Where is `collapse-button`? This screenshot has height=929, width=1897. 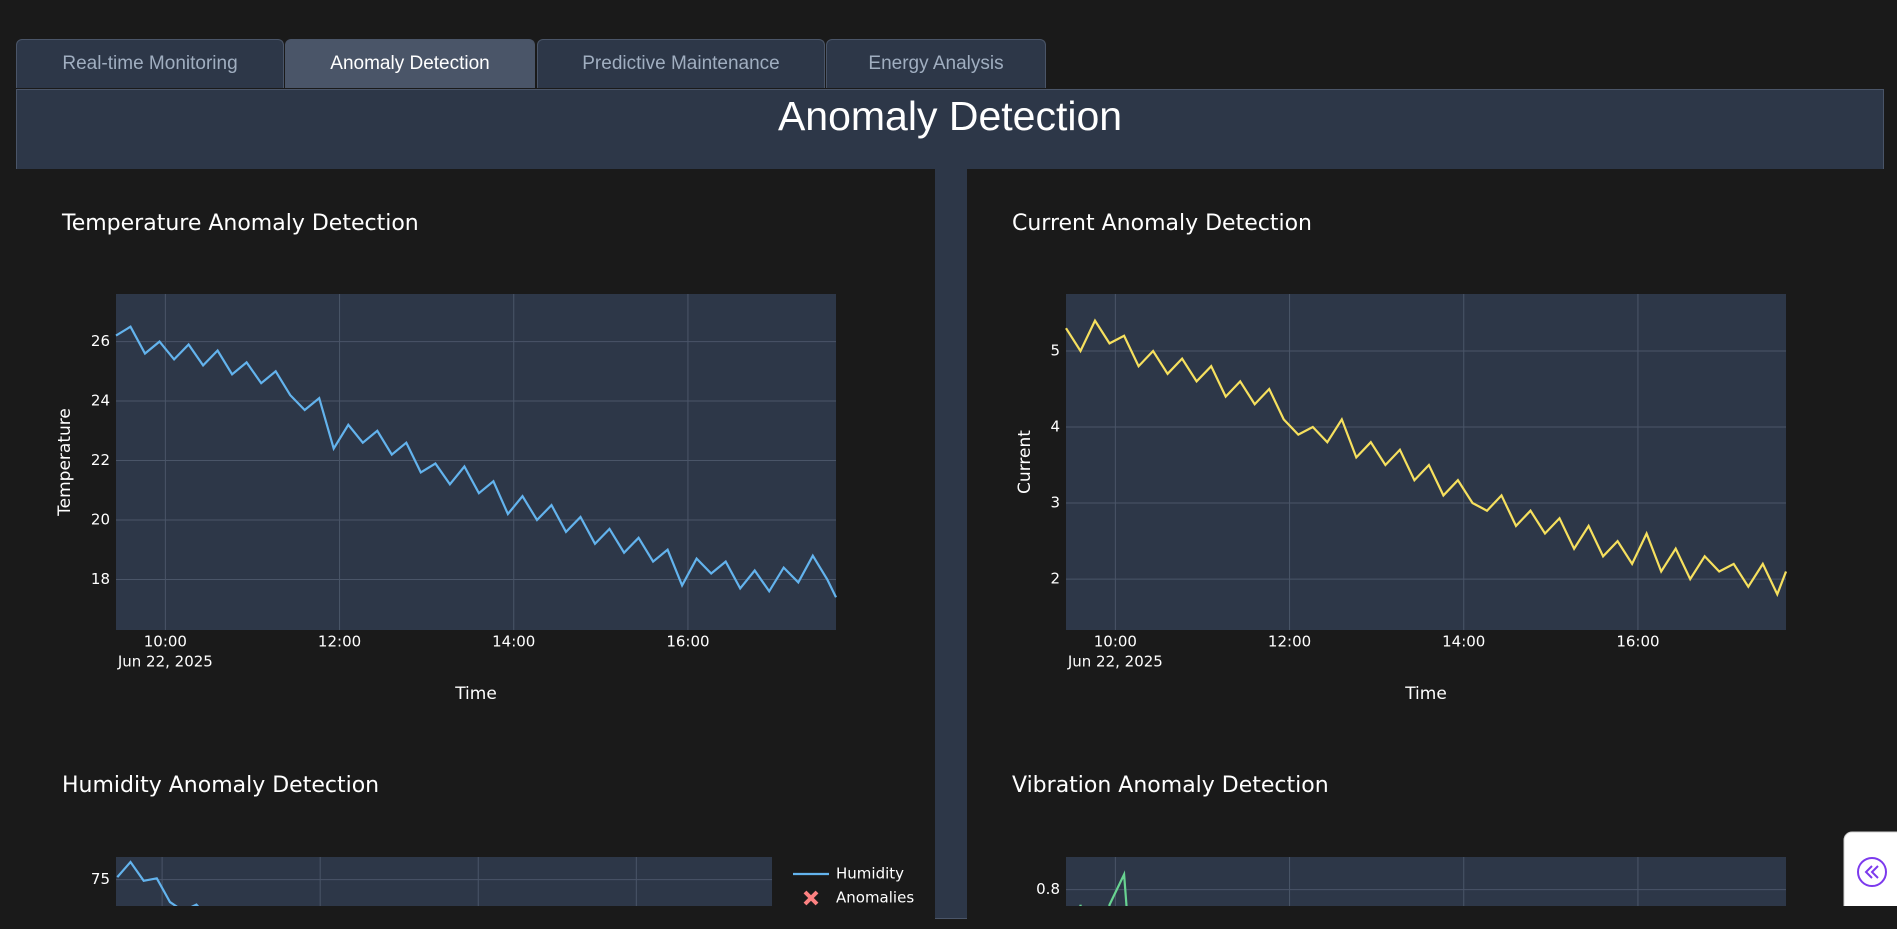 collapse-button is located at coordinates (1870, 868).